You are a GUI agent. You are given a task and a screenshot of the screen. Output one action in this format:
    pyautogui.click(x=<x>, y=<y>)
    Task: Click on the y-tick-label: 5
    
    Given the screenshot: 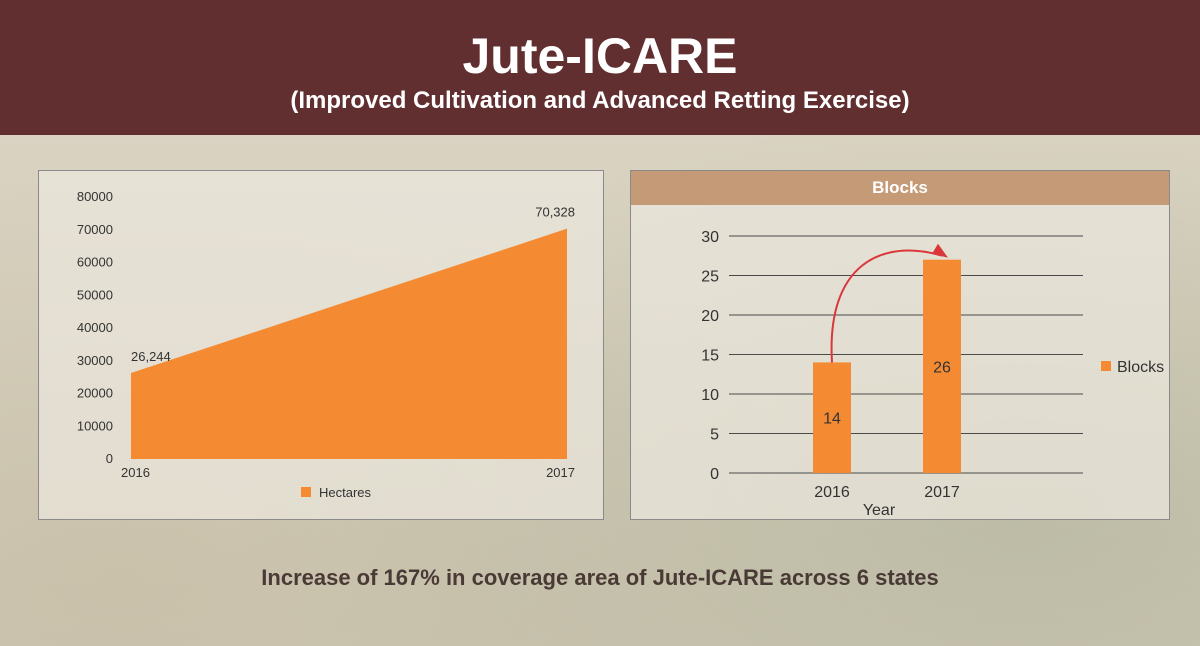 What is the action you would take?
    pyautogui.click(x=714, y=435)
    